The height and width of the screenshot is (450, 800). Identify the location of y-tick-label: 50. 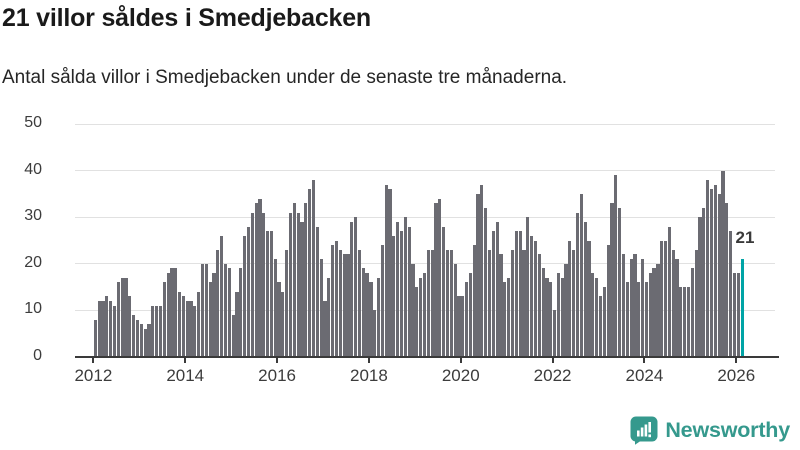
(33, 122).